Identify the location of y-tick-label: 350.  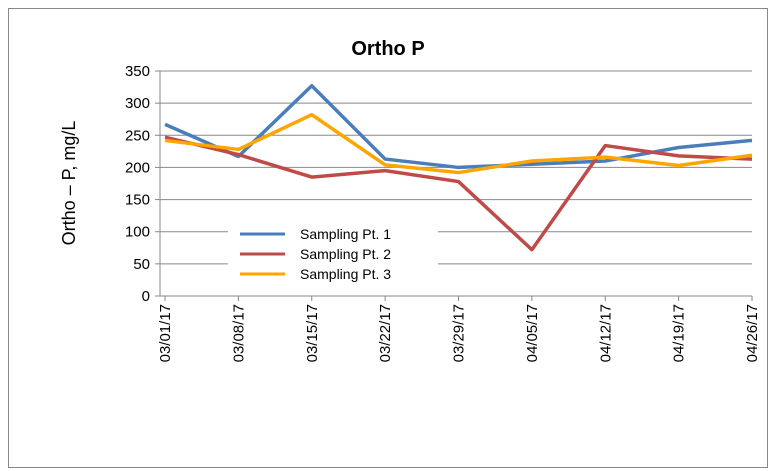
(137, 71).